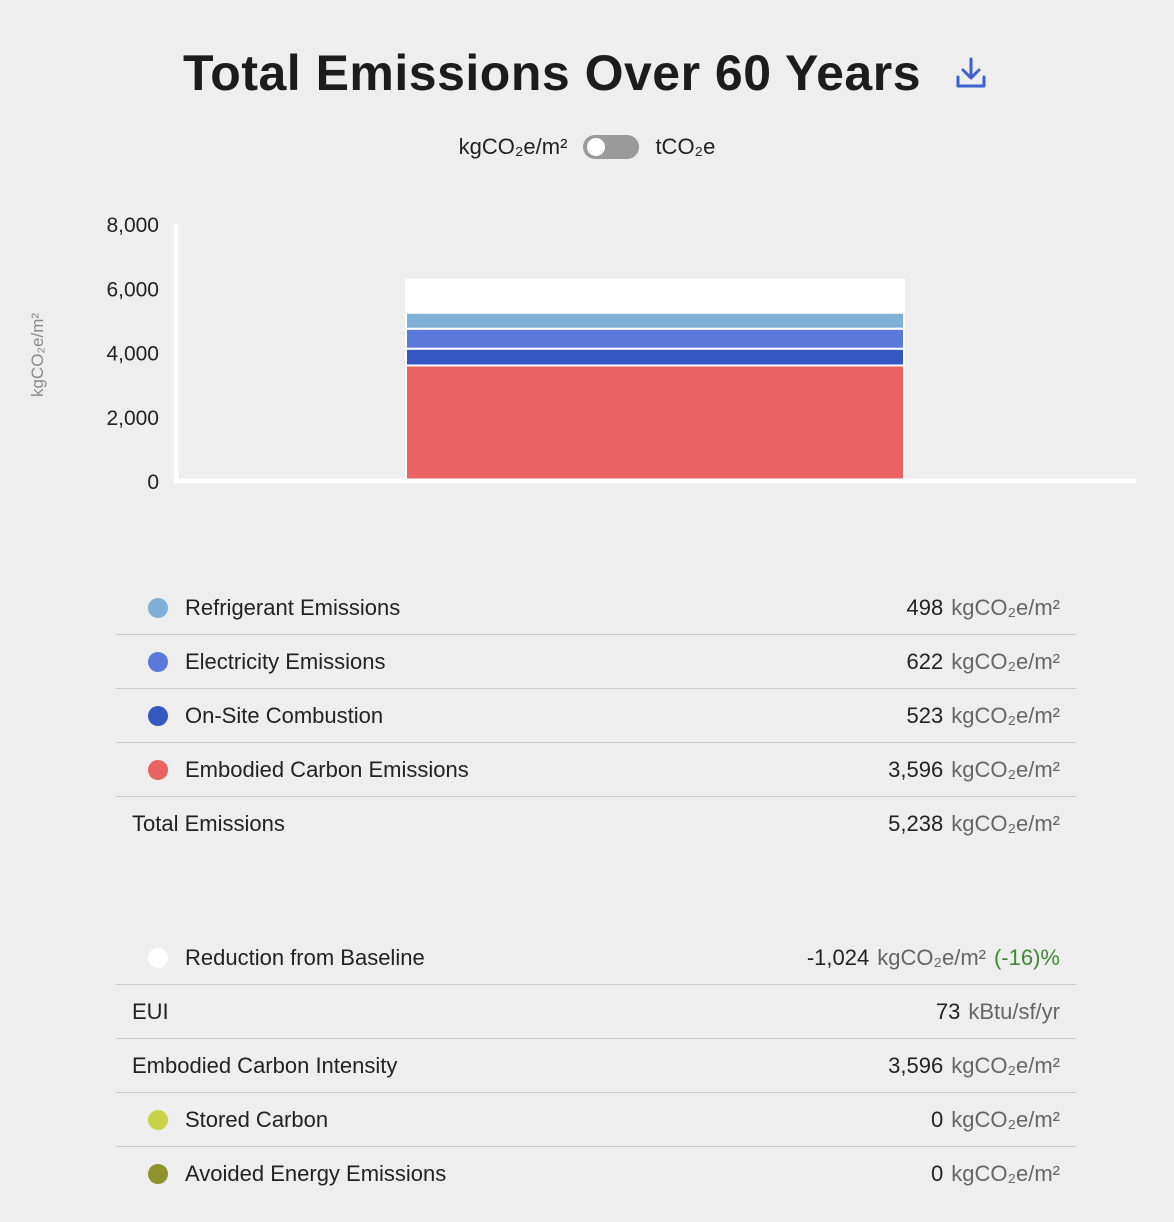  Describe the element at coordinates (552, 73) in the screenshot. I see `page-title: Total Emissions Over 60 Years` at that location.